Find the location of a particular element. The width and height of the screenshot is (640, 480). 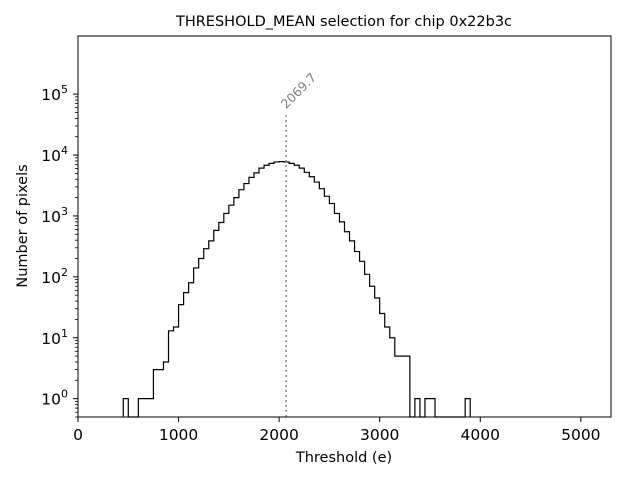

x-tick-label: 1000 is located at coordinates (178, 435).